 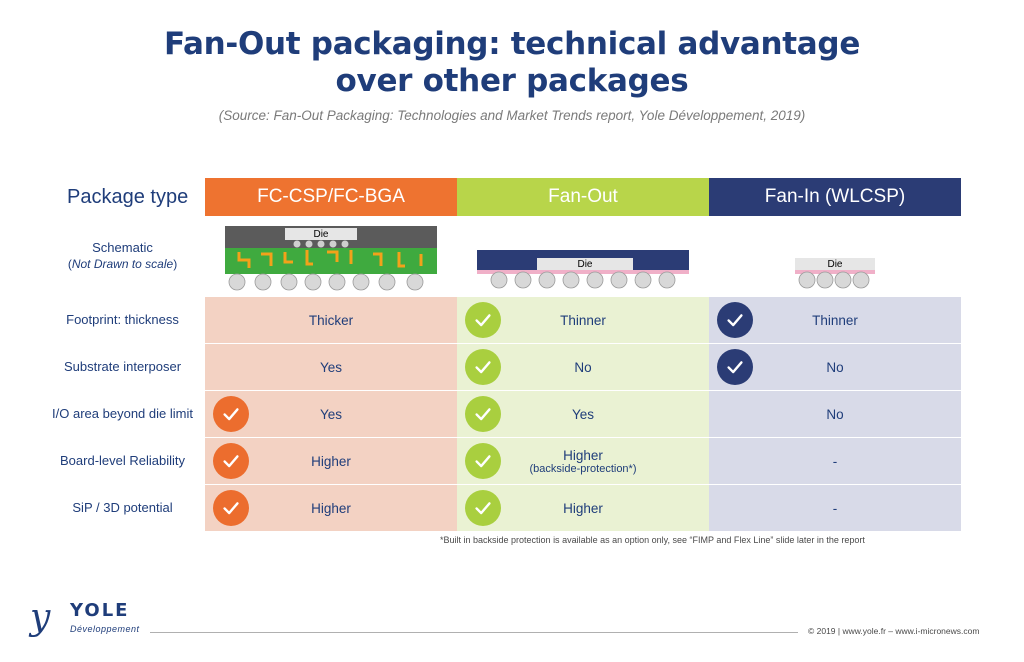 I want to click on cell-fan-out: No, so click(x=583, y=366).